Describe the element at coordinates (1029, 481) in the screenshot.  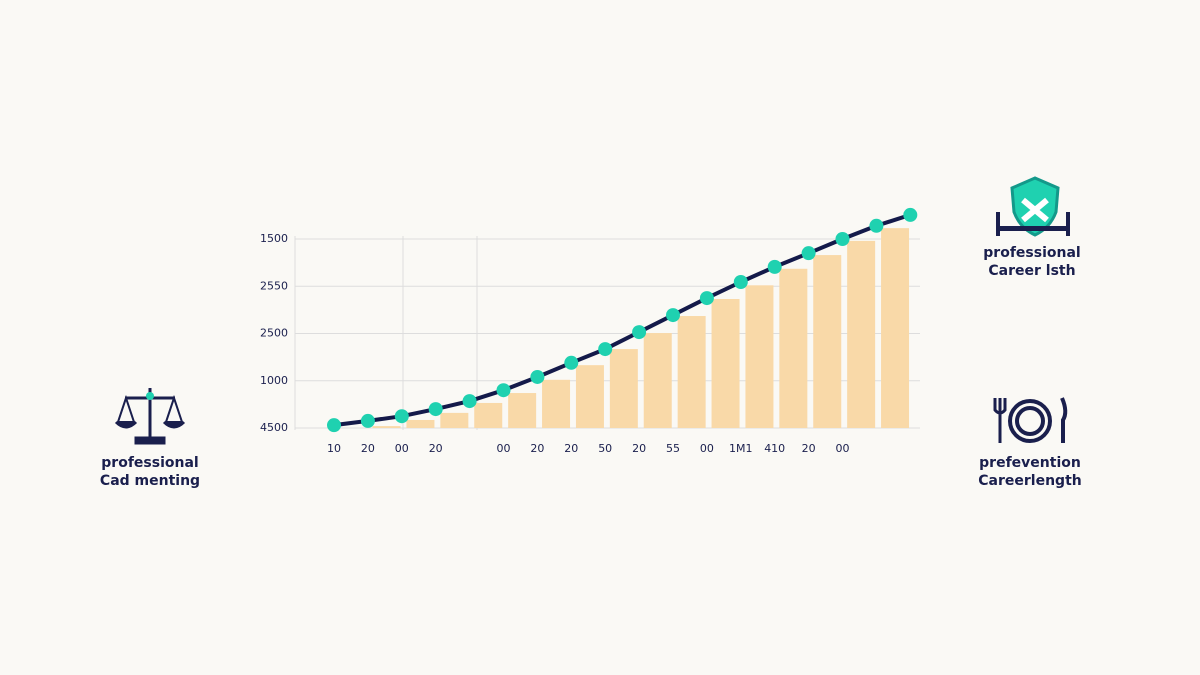
I see `side-label: Careerlength` at that location.